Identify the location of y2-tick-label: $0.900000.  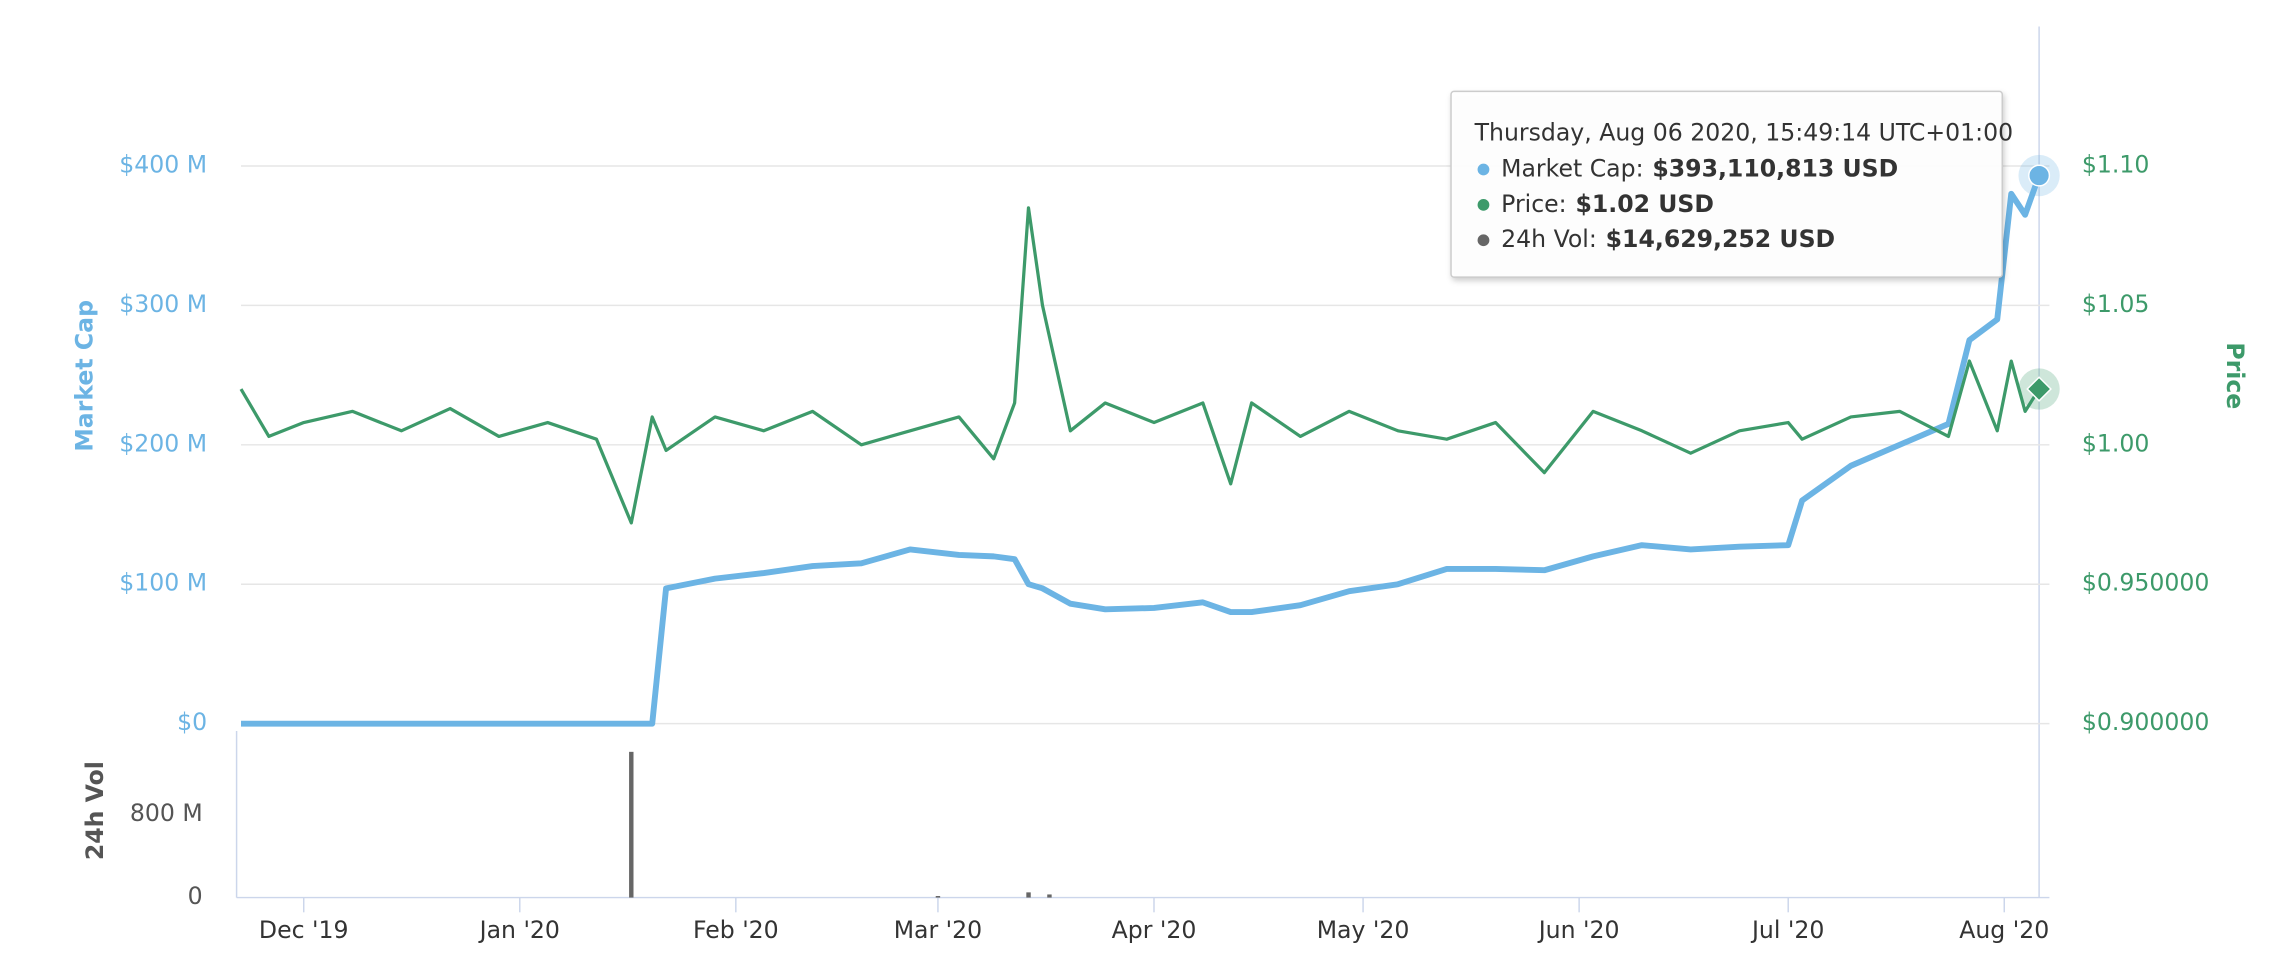
(2146, 722).